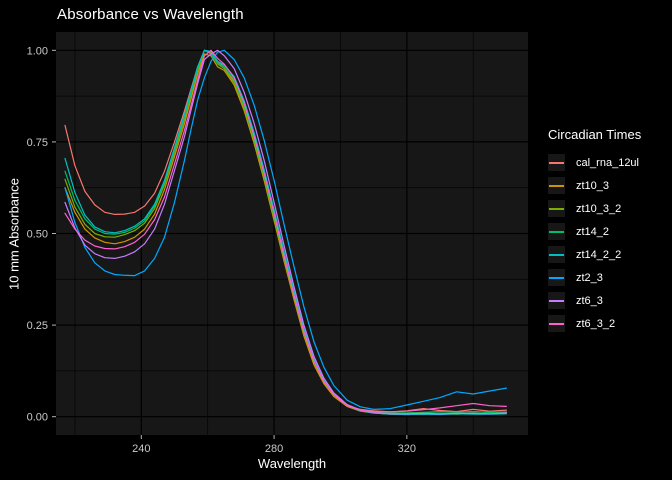 This screenshot has height=480, width=672. What do you see at coordinates (292, 463) in the screenshot?
I see `x-axis-title: Wavelength` at bounding box center [292, 463].